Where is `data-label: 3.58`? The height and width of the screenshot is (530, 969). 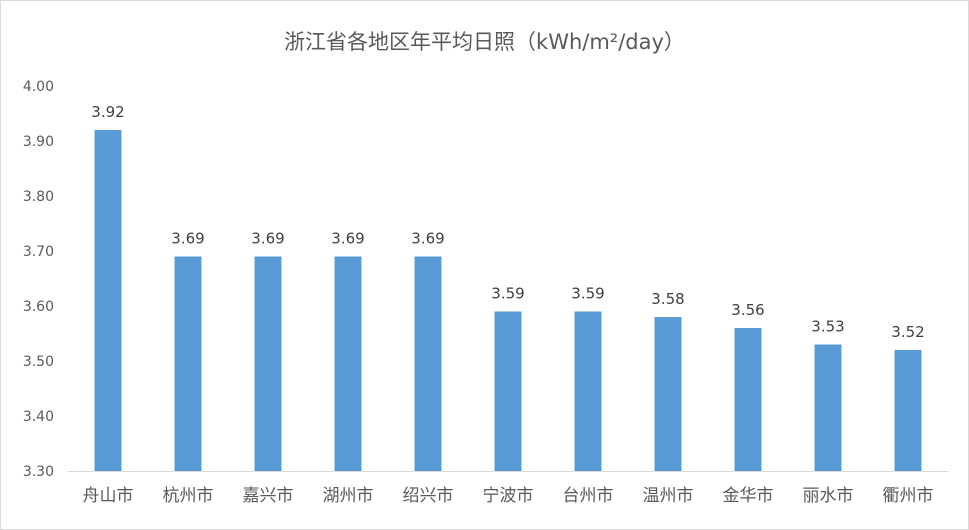 data-label: 3.58 is located at coordinates (667, 299).